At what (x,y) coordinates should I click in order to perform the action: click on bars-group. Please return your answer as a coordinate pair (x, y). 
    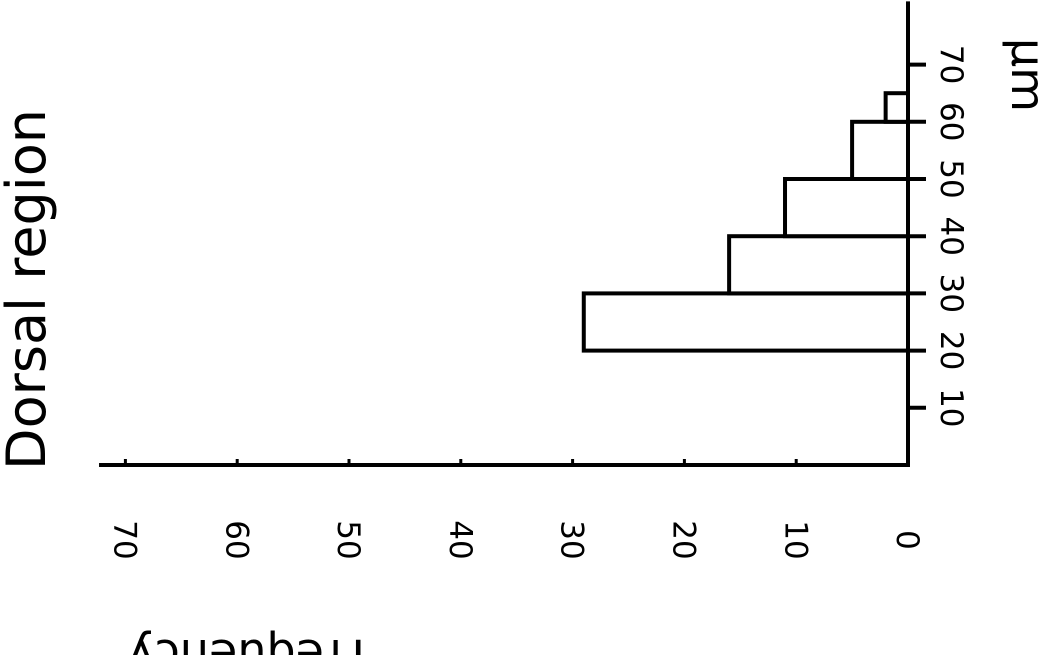
    Looking at the image, I should click on (746, 222).